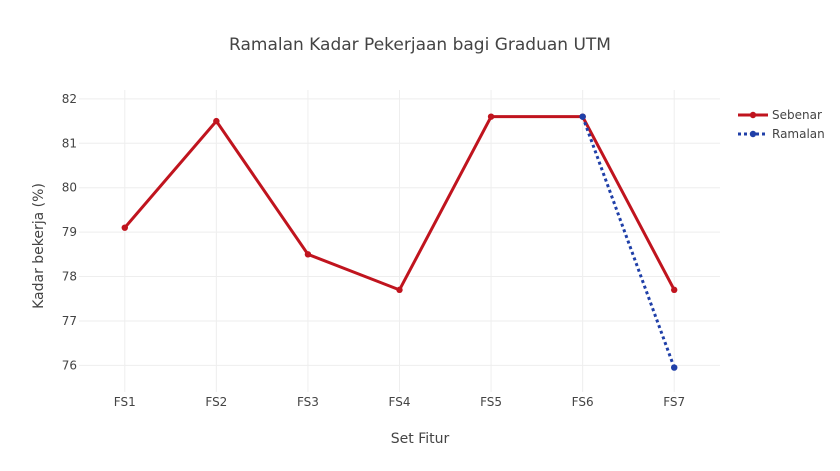  What do you see at coordinates (399, 290) in the screenshot?
I see `point-sebenar-fs4` at bounding box center [399, 290].